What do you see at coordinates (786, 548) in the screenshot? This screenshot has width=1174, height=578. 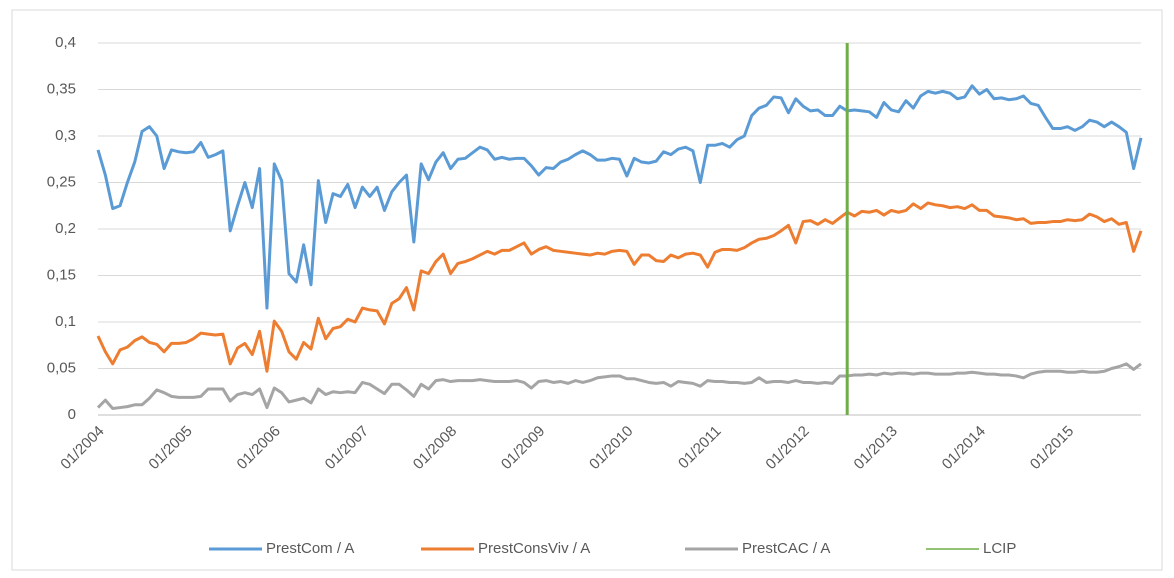 I see `legend-label: PrestCAC / A` at bounding box center [786, 548].